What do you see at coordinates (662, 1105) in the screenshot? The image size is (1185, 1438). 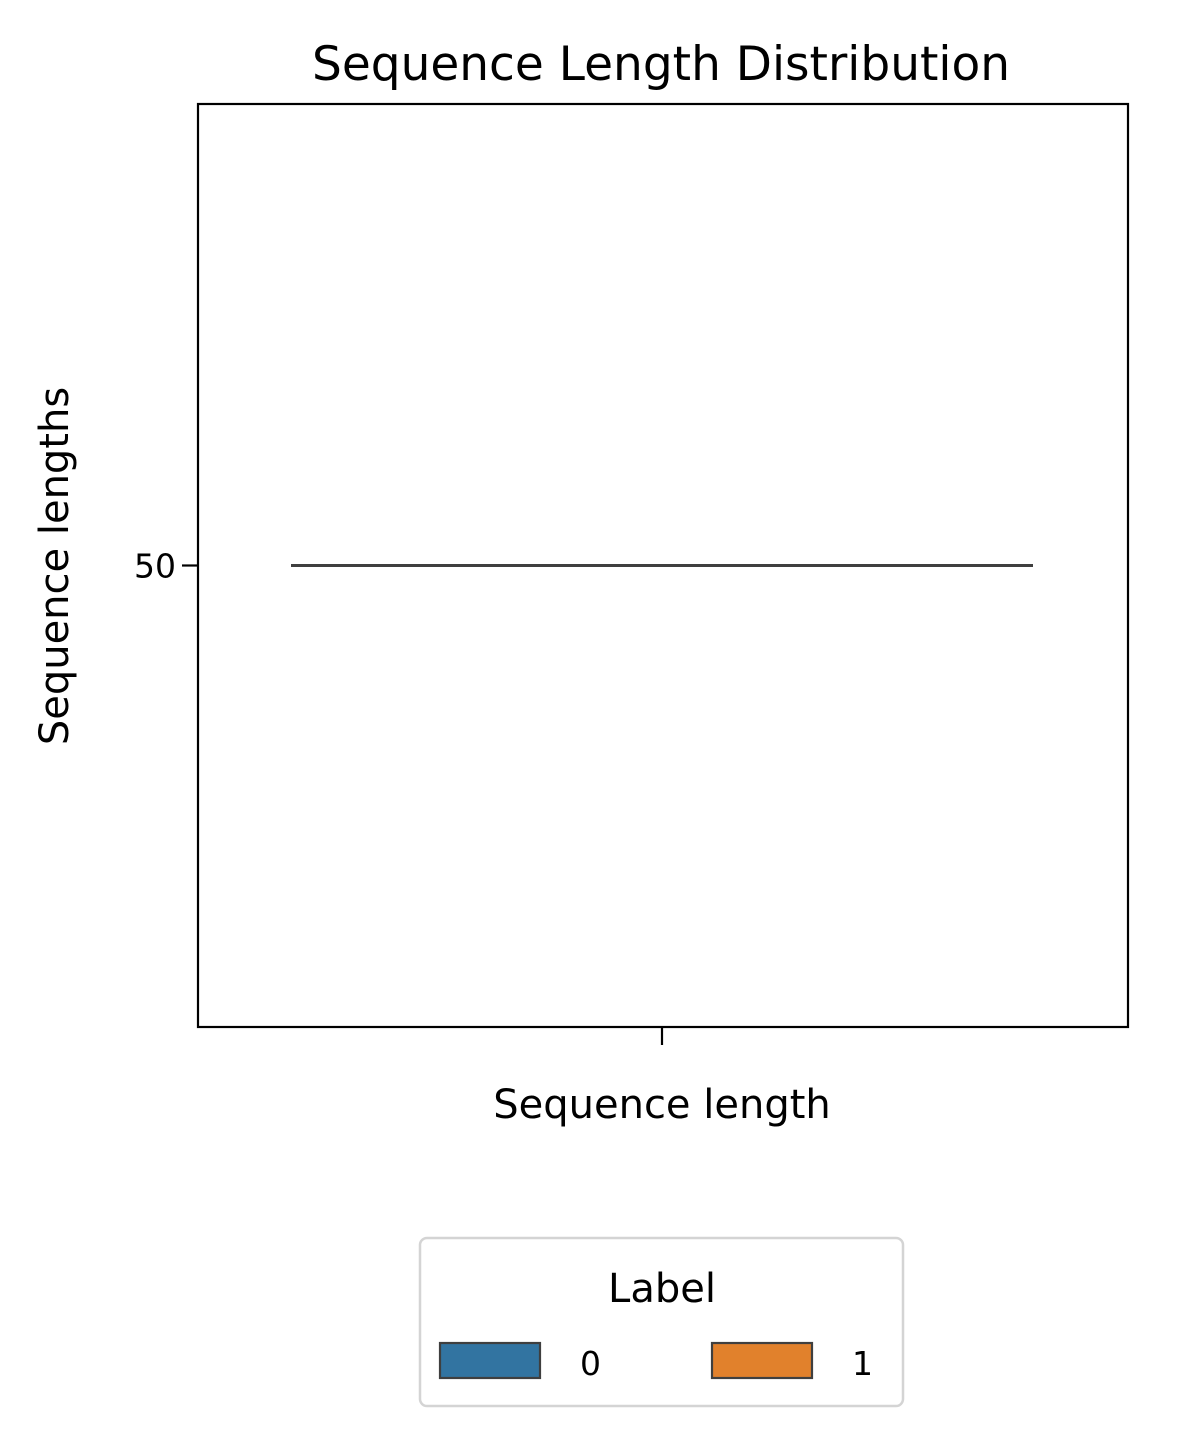 I see `x-axis-label: Sequence length` at bounding box center [662, 1105].